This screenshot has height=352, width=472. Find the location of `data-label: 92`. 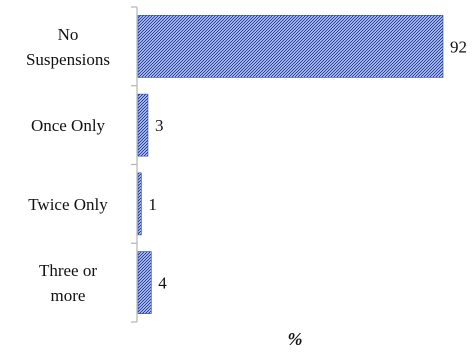

data-label: 92 is located at coordinates (458, 46).